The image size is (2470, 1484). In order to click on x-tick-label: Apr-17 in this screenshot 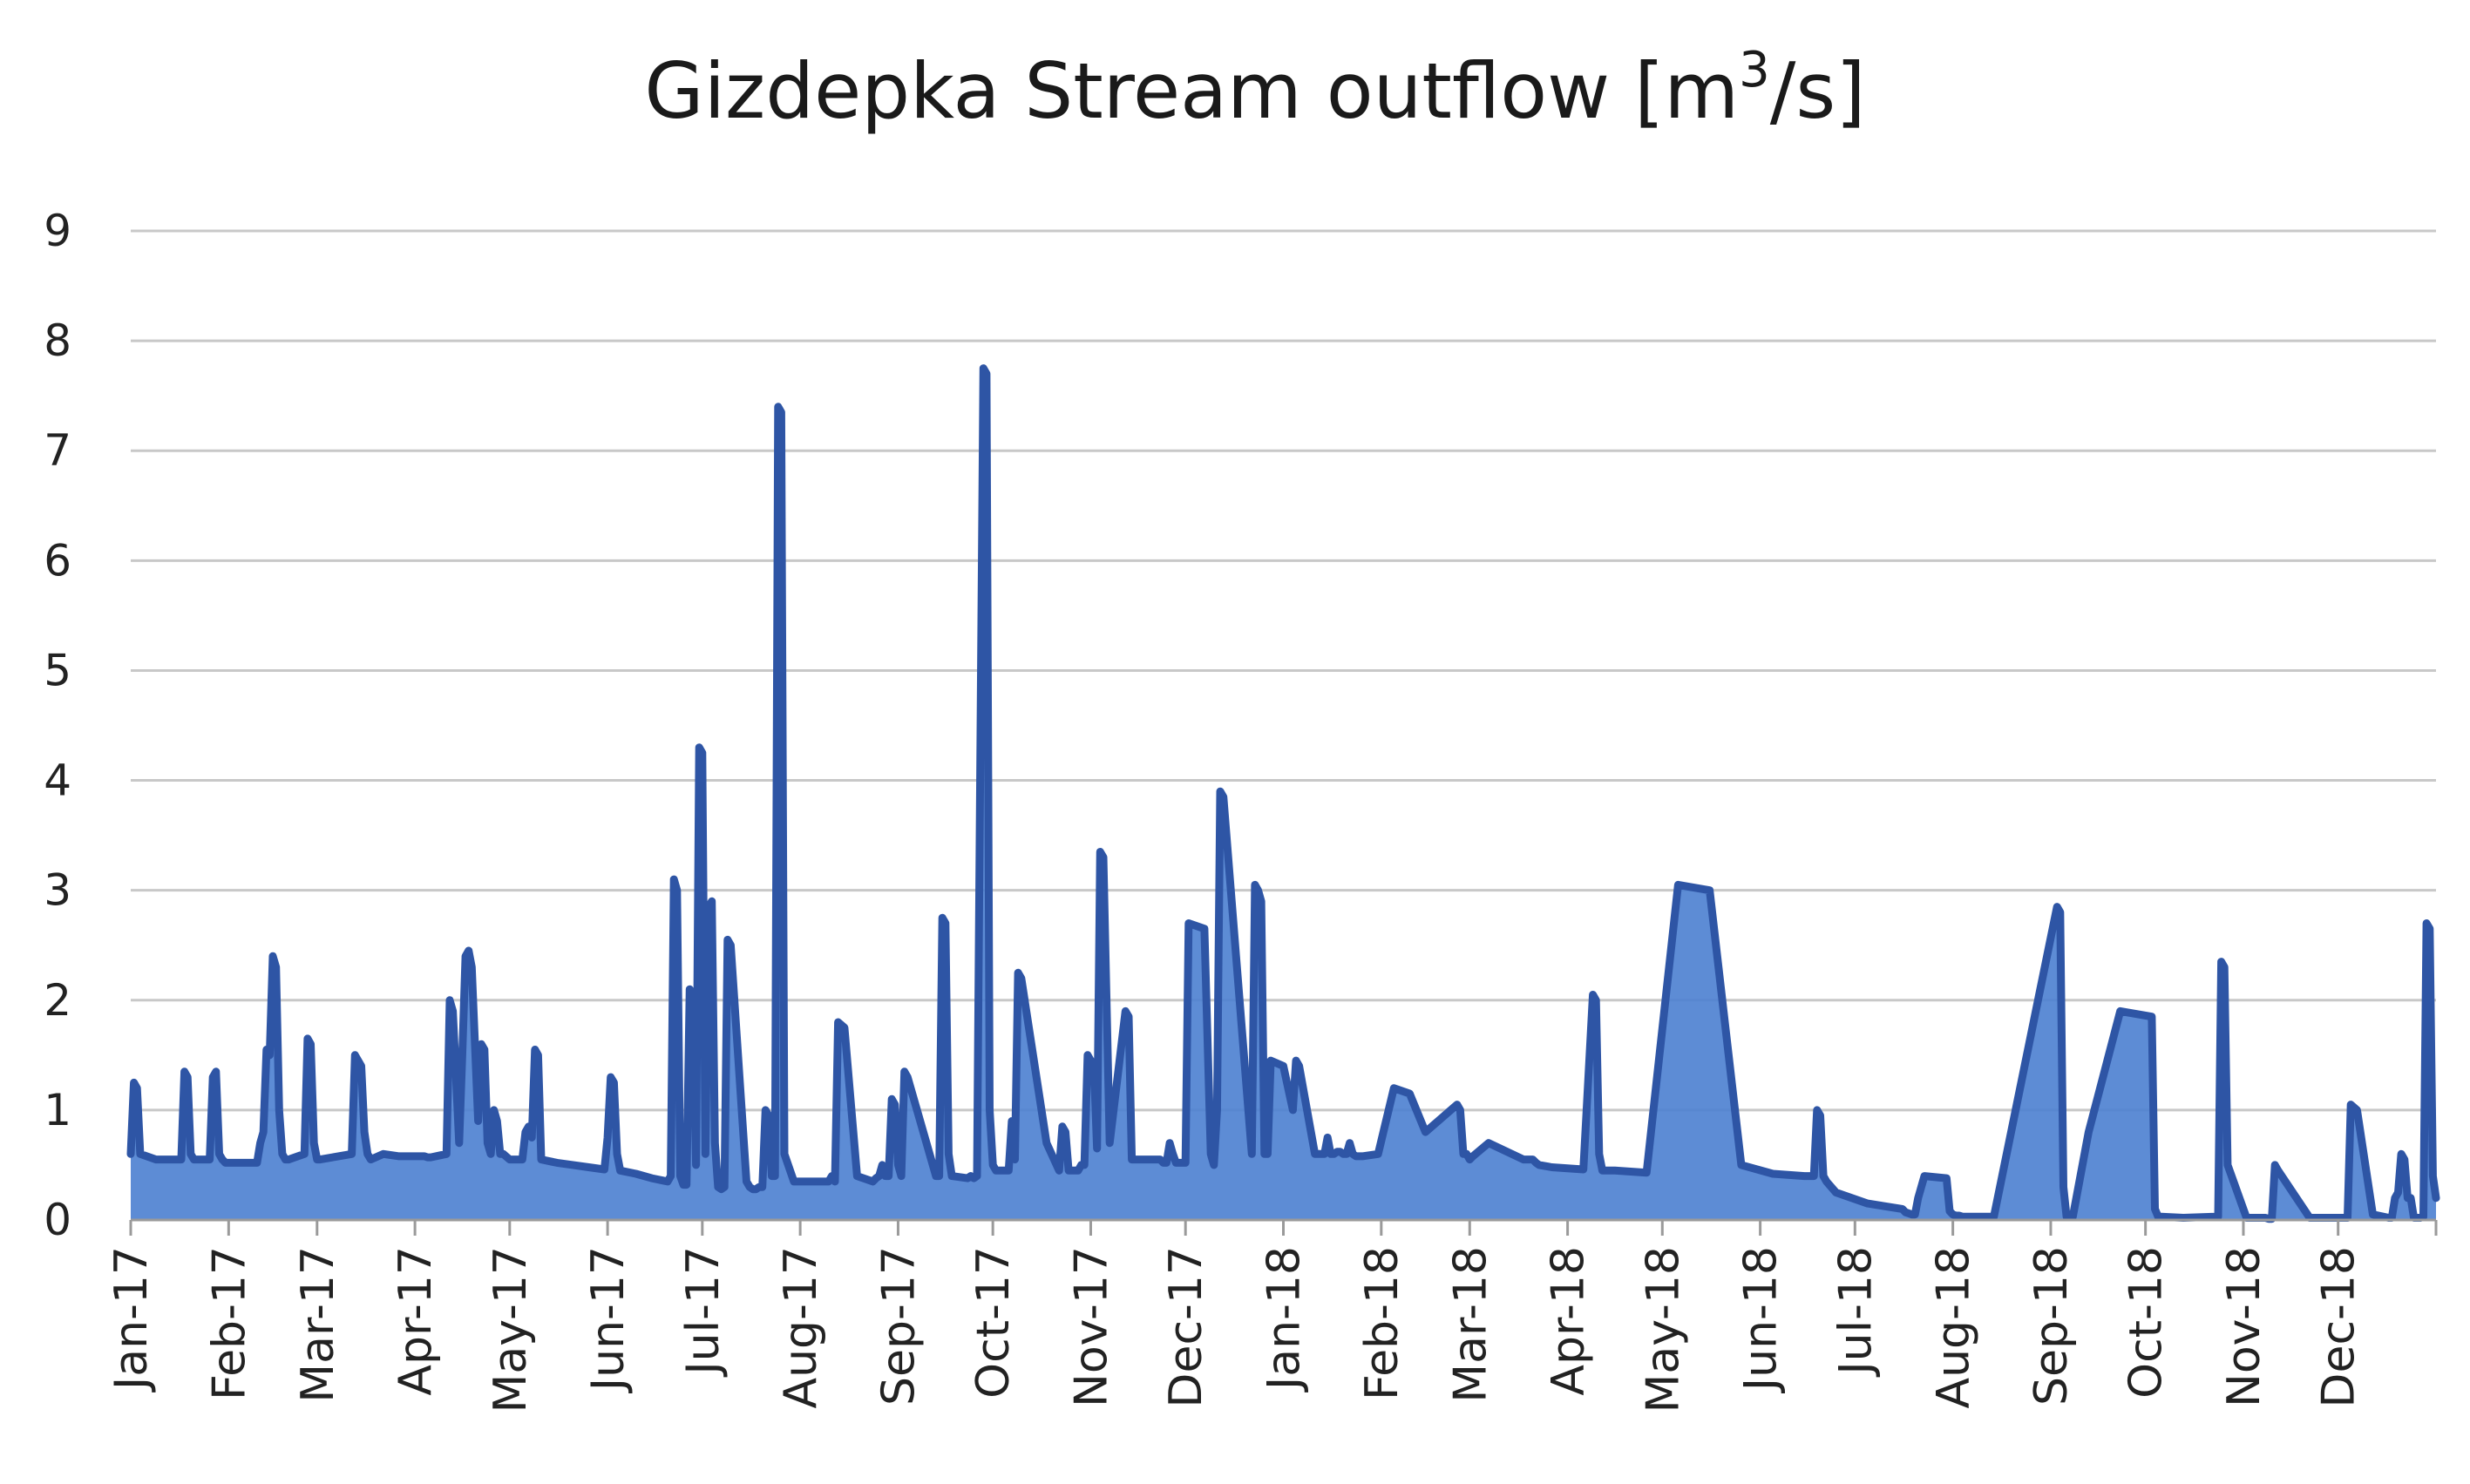, I will do `click(416, 1321)`.